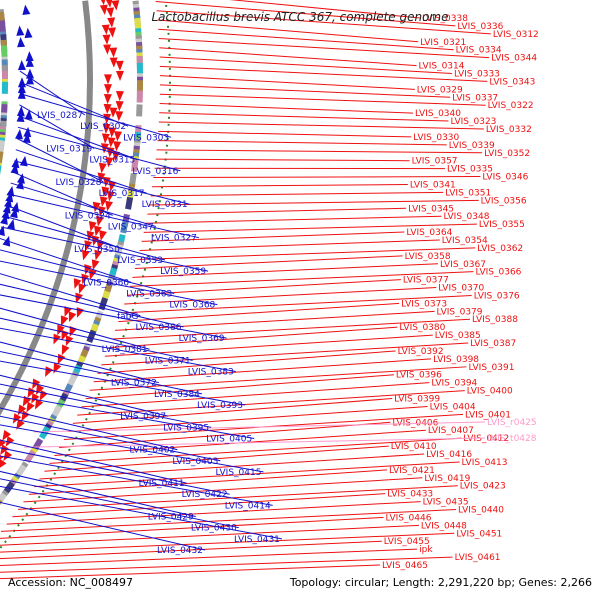 This screenshot has height=604, width=600. I want to click on reverse-gene-label: LVIS_0317, so click(122, 194).